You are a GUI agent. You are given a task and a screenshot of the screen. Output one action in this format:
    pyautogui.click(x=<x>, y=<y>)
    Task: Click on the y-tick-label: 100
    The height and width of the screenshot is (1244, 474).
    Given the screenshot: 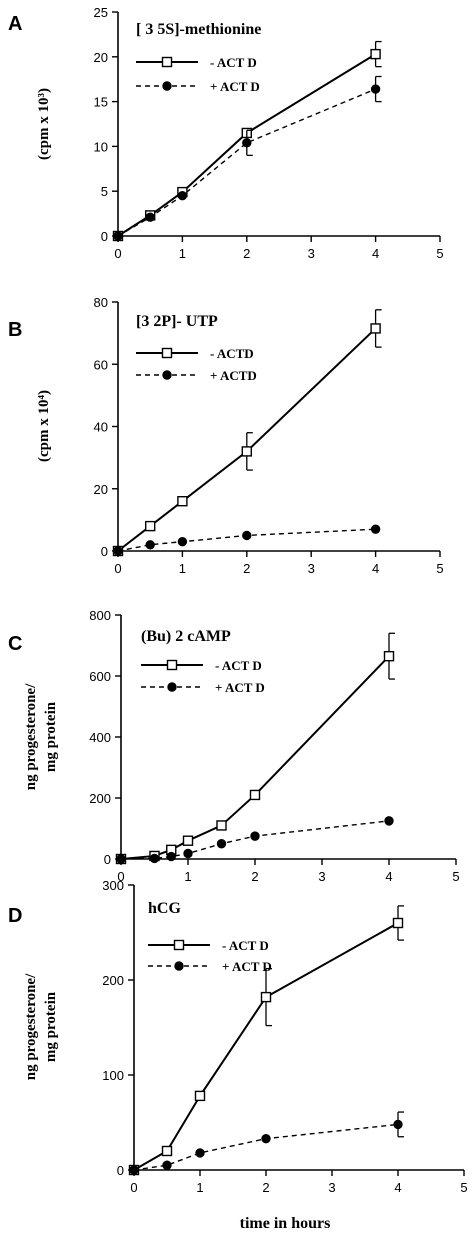 What is the action you would take?
    pyautogui.click(x=113, y=1075)
    